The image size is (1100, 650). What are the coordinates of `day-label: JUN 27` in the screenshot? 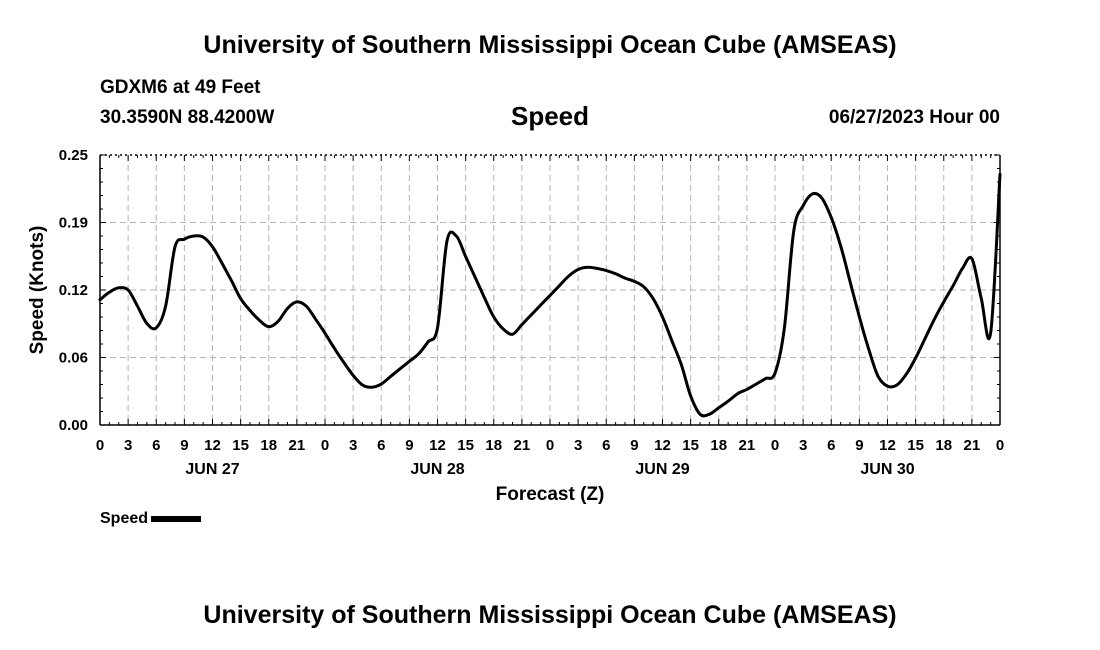 It's located at (212, 469).